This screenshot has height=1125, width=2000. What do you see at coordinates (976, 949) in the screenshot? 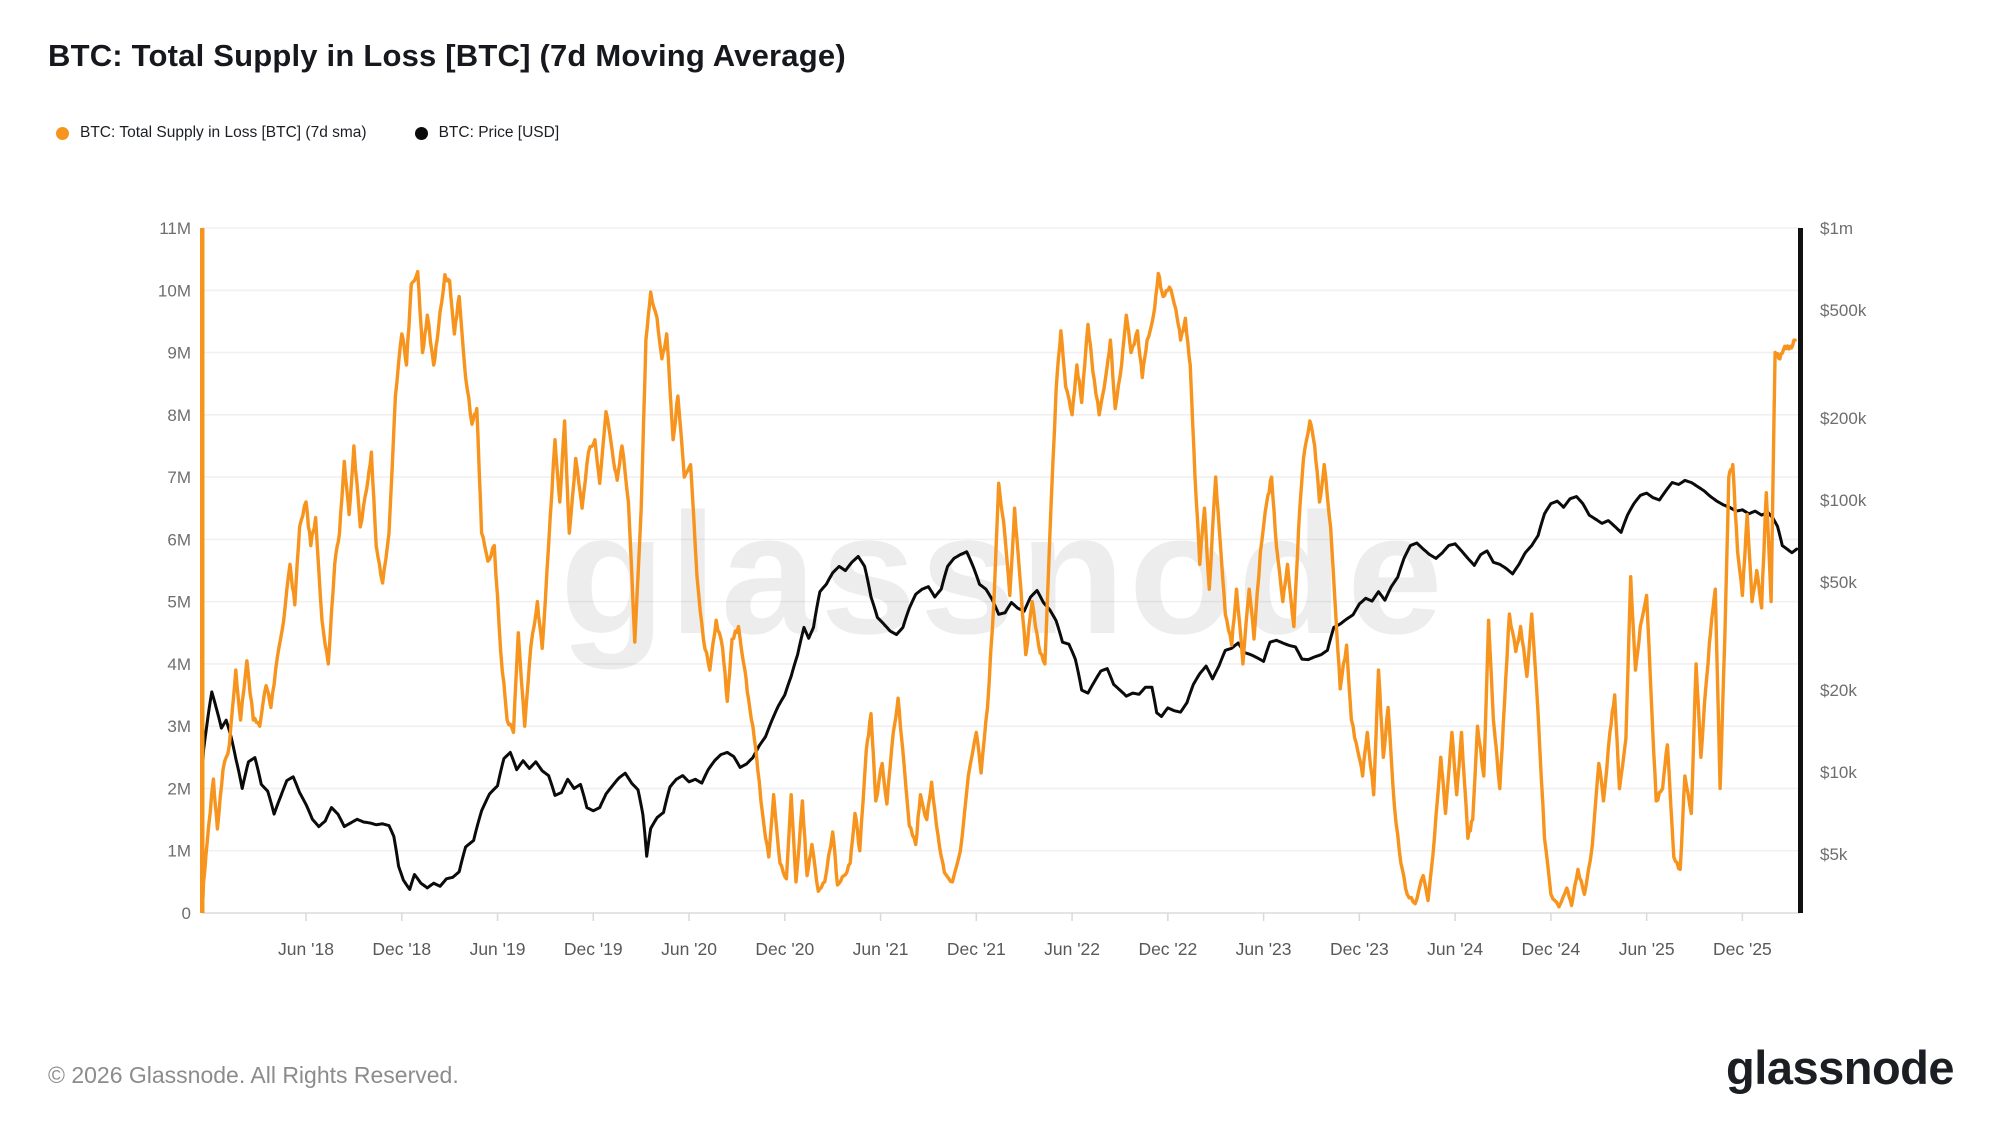
I see `x-tick-label: Dec '21` at bounding box center [976, 949].